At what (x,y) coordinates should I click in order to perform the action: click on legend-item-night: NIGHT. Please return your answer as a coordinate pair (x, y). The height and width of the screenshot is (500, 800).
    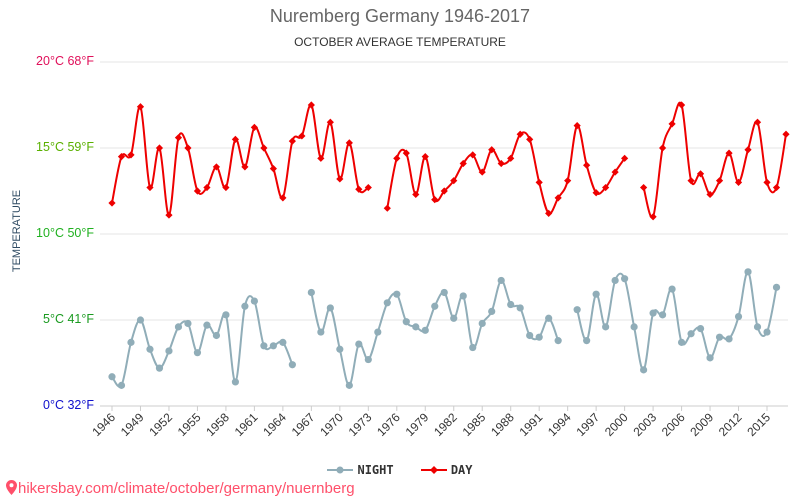
    Looking at the image, I should click on (360, 470).